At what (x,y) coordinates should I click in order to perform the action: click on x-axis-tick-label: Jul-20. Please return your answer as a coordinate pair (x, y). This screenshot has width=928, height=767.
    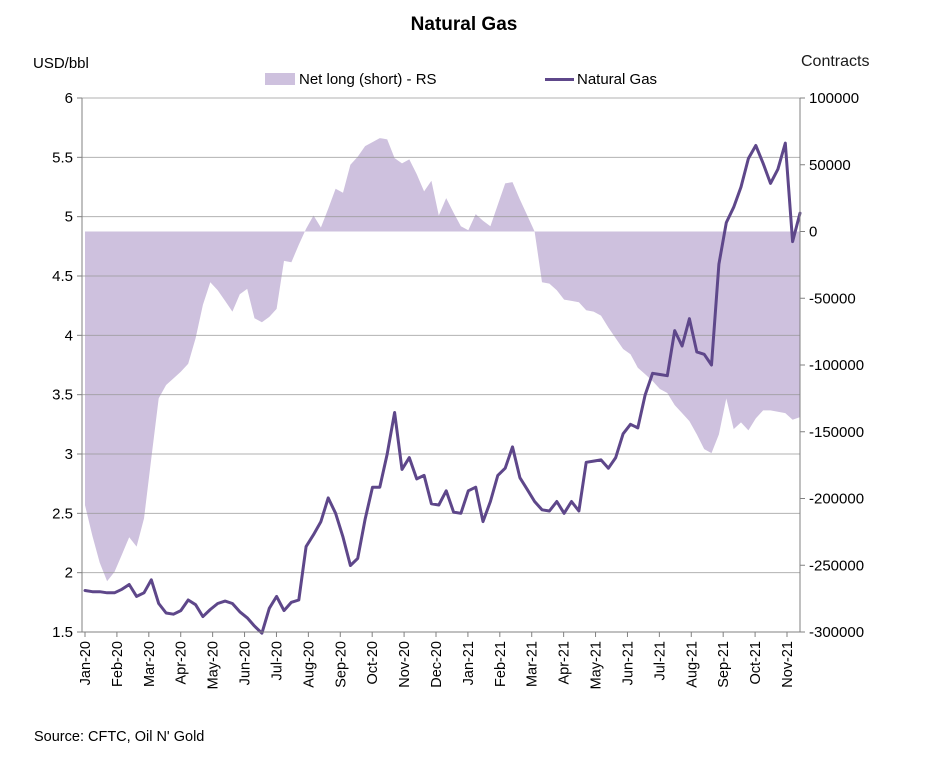
    Looking at the image, I should click on (277, 661).